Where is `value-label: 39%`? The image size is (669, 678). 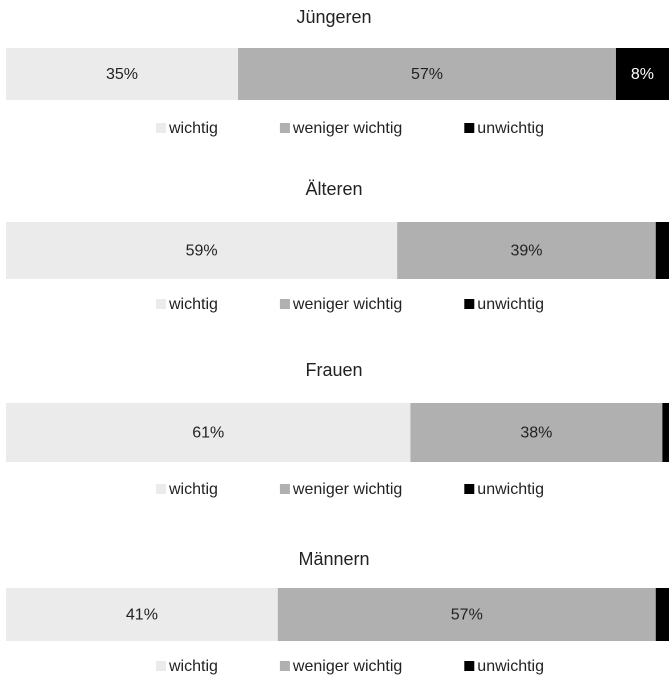 value-label: 39% is located at coordinates (526, 251).